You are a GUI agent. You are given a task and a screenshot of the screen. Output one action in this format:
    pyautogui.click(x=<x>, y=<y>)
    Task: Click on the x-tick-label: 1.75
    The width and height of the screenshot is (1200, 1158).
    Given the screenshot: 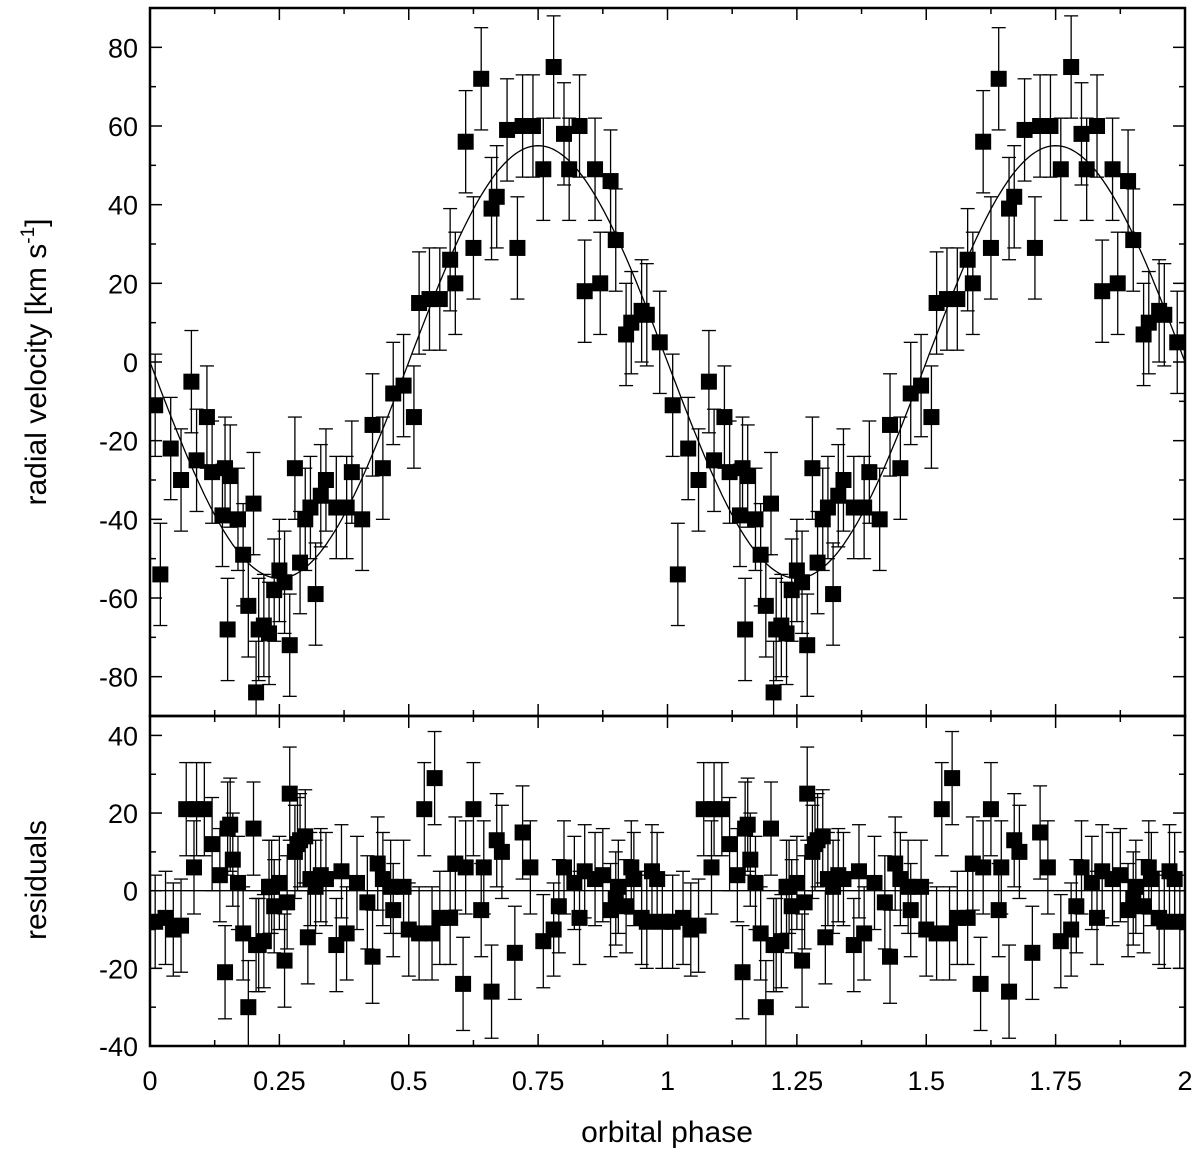 What is the action you would take?
    pyautogui.click(x=1055, y=1081)
    